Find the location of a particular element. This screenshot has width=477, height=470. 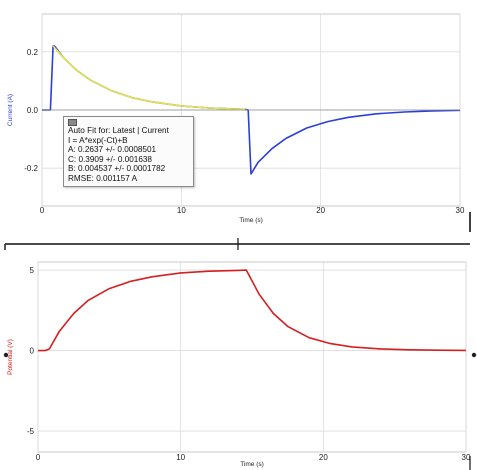

curve-fit-param-b: B: 0.004537 +/- 0.0001782 is located at coordinates (117, 169).